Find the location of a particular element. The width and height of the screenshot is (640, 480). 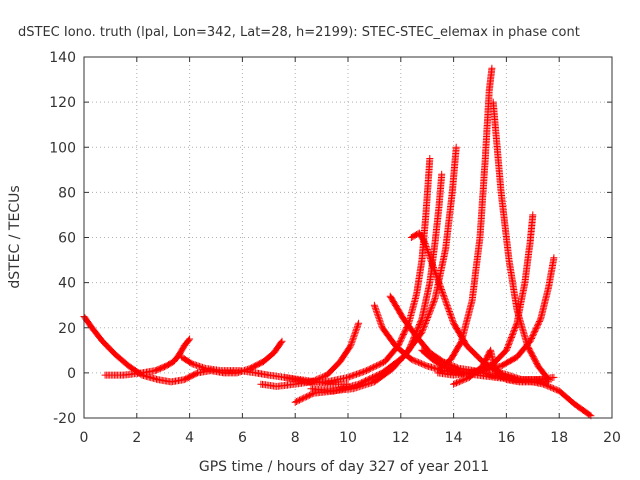

x-tick-label: 2 is located at coordinates (136, 438).